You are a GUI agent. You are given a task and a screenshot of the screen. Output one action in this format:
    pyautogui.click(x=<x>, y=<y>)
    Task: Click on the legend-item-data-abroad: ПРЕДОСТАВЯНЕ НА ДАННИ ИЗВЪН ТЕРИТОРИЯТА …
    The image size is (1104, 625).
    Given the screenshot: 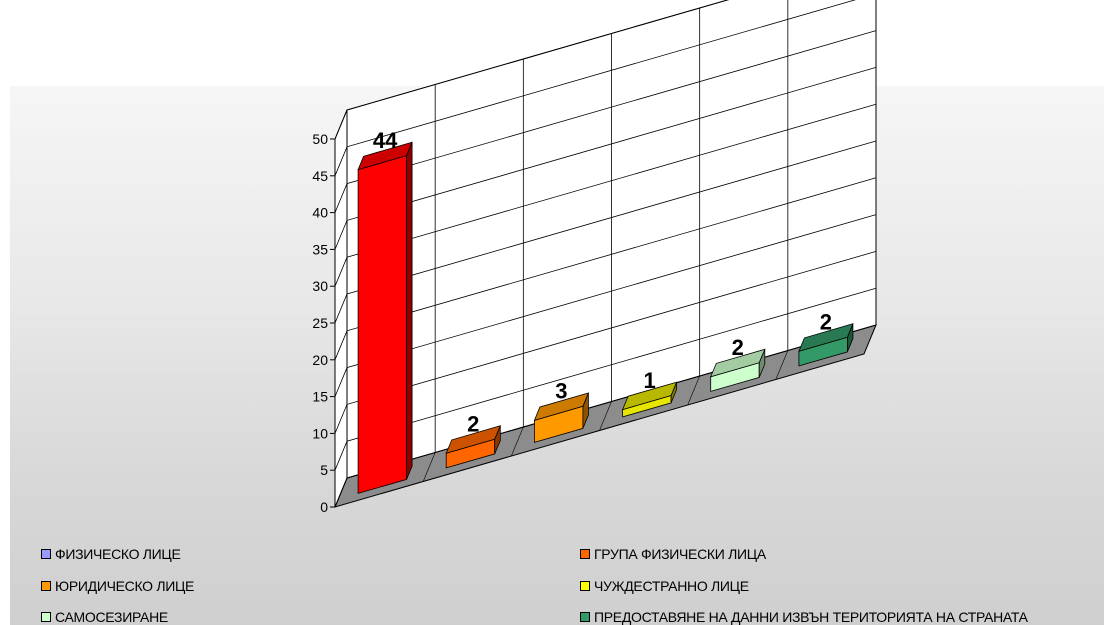 What is the action you would take?
    pyautogui.click(x=804, y=617)
    